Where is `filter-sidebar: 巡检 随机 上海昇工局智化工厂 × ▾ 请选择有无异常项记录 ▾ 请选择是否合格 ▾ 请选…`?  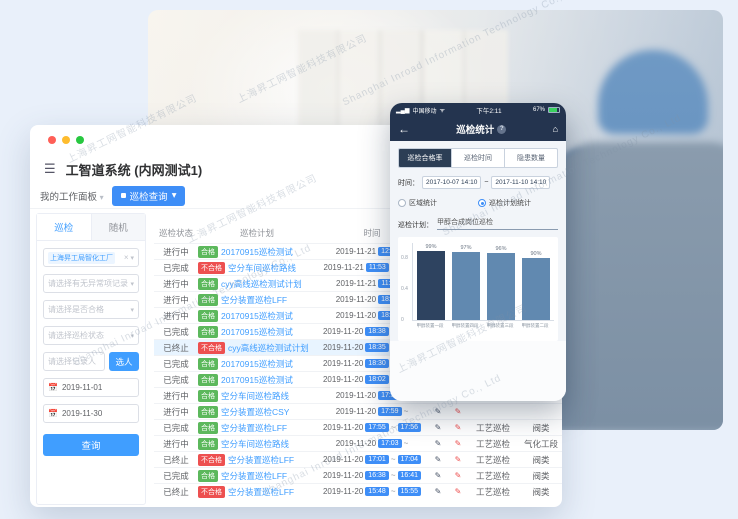
filter-sidebar: 巡检 随机 上海昇工局智化工厂 × ▾ 请选择有无异常项记录 ▾ 请选择是否合格 ▾ 请选… is located at coordinates (91, 359).